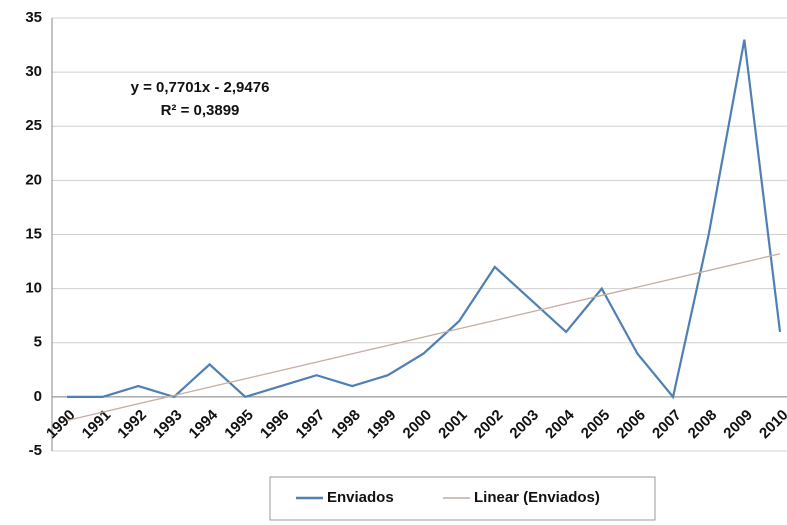  Describe the element at coordinates (667, 424) in the screenshot. I see `x-tick-label: 2007` at that location.